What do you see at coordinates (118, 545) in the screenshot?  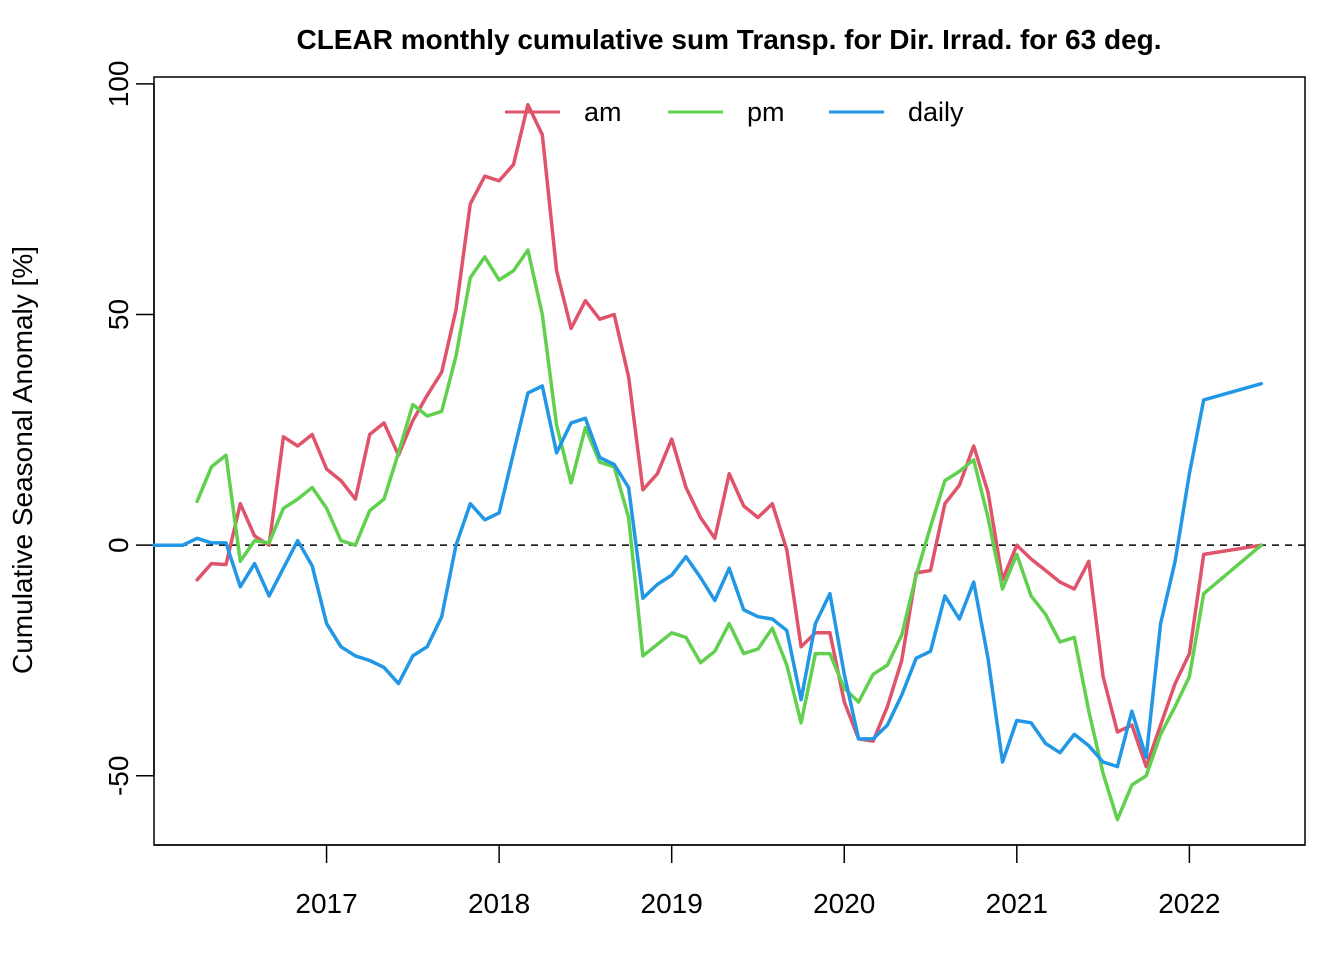 I see `y-tick-label: 0` at bounding box center [118, 545].